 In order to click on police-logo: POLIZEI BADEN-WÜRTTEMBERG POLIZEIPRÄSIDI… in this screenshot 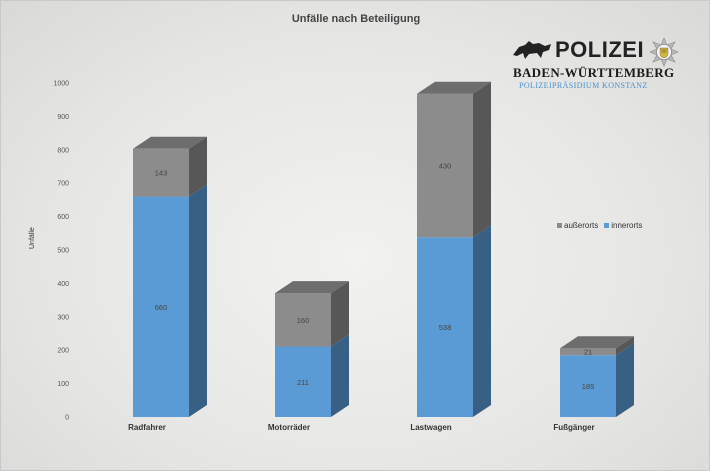, I will do `click(604, 65)`.